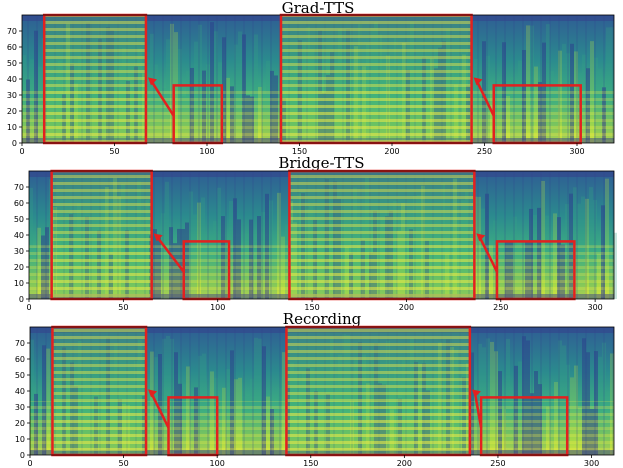  Describe the element at coordinates (318, 8) in the screenshot. I see `panel-title: Grad-TTS` at that location.